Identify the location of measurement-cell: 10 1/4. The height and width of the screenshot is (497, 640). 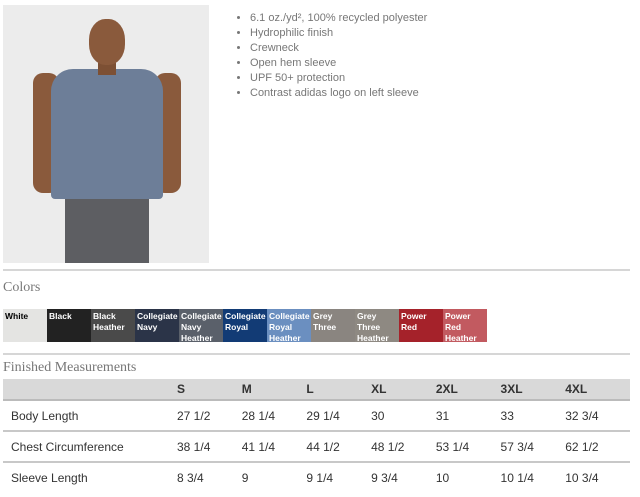
(517, 477).